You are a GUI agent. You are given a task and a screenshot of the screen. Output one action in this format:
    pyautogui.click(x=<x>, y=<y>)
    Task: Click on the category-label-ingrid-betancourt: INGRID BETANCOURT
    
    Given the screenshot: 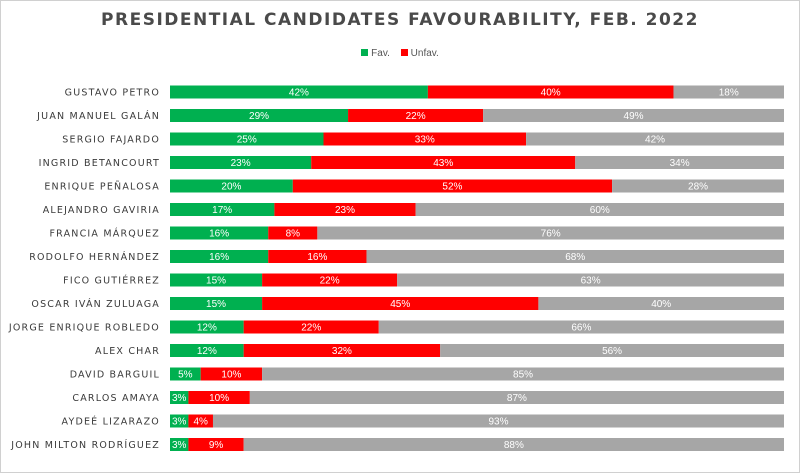 What is the action you would take?
    pyautogui.click(x=99, y=163)
    